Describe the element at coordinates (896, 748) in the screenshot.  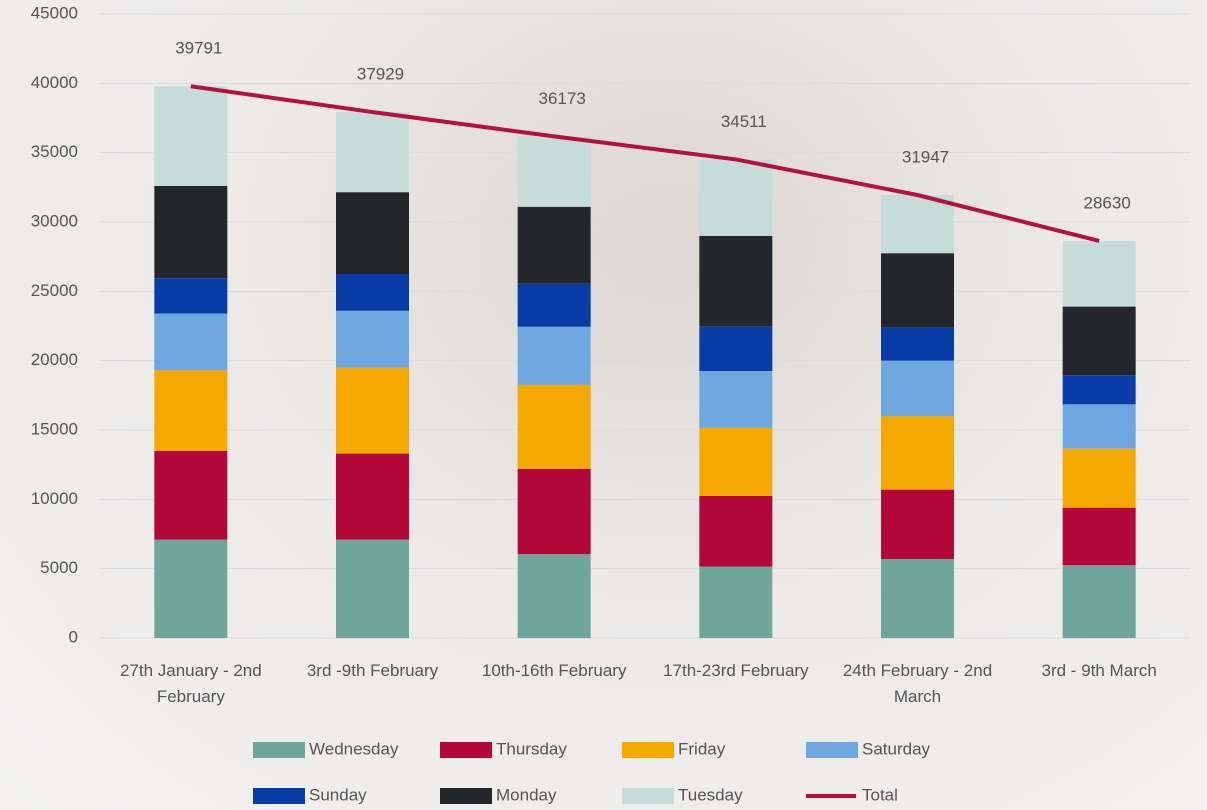
I see `legend-label: Saturday` at that location.